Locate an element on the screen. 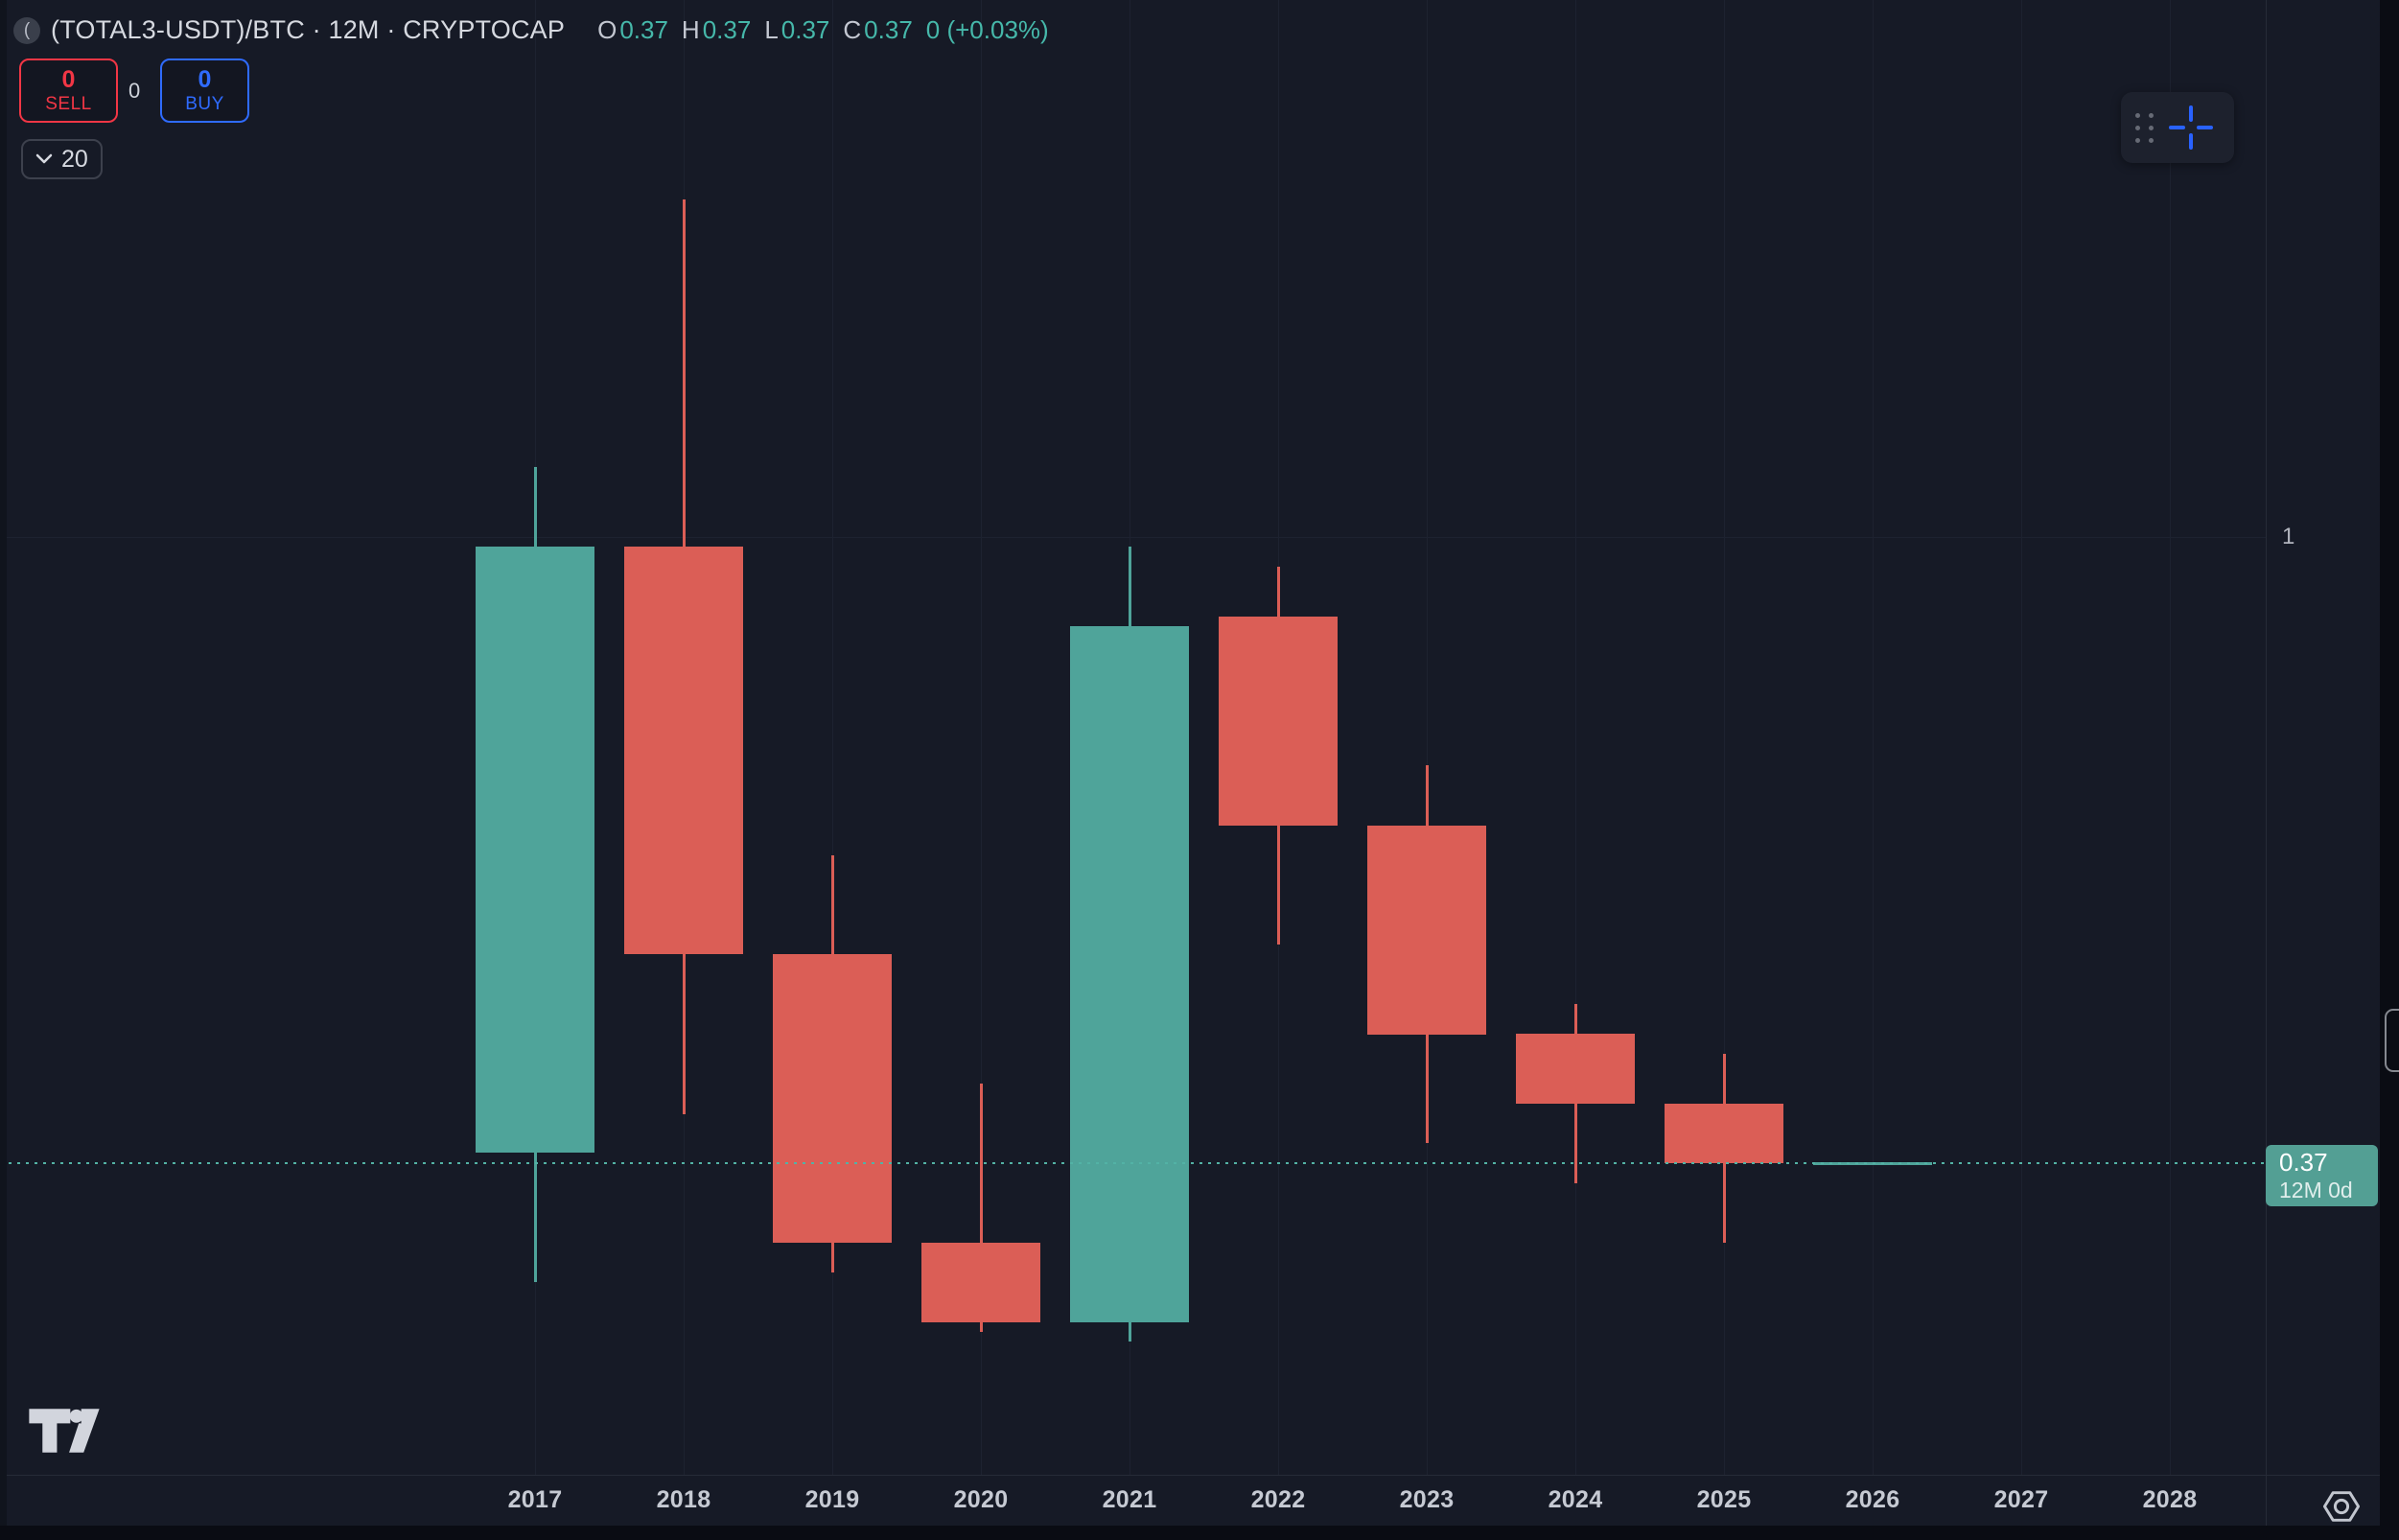 The height and width of the screenshot is (1540, 2399). ohlc-readout: O 0.37 H 0.37 L 0.37 C 0.37 0 (+0.03%) is located at coordinates (823, 30).